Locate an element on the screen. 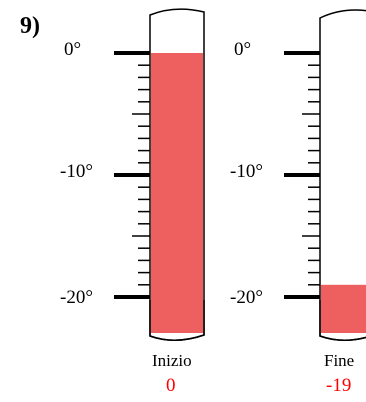  caption-fine: Fine is located at coordinates (339, 360).